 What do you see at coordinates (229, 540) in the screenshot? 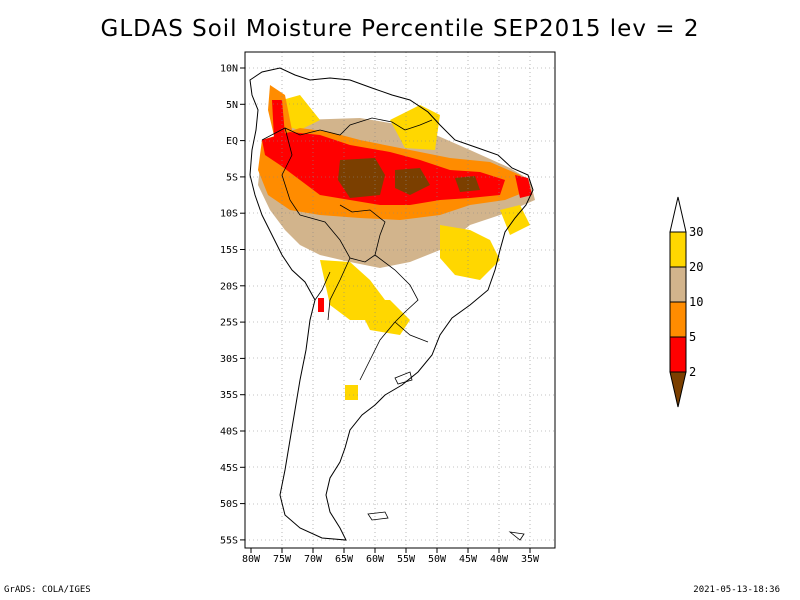
I see `lat-tick-label: 55S` at bounding box center [229, 540].